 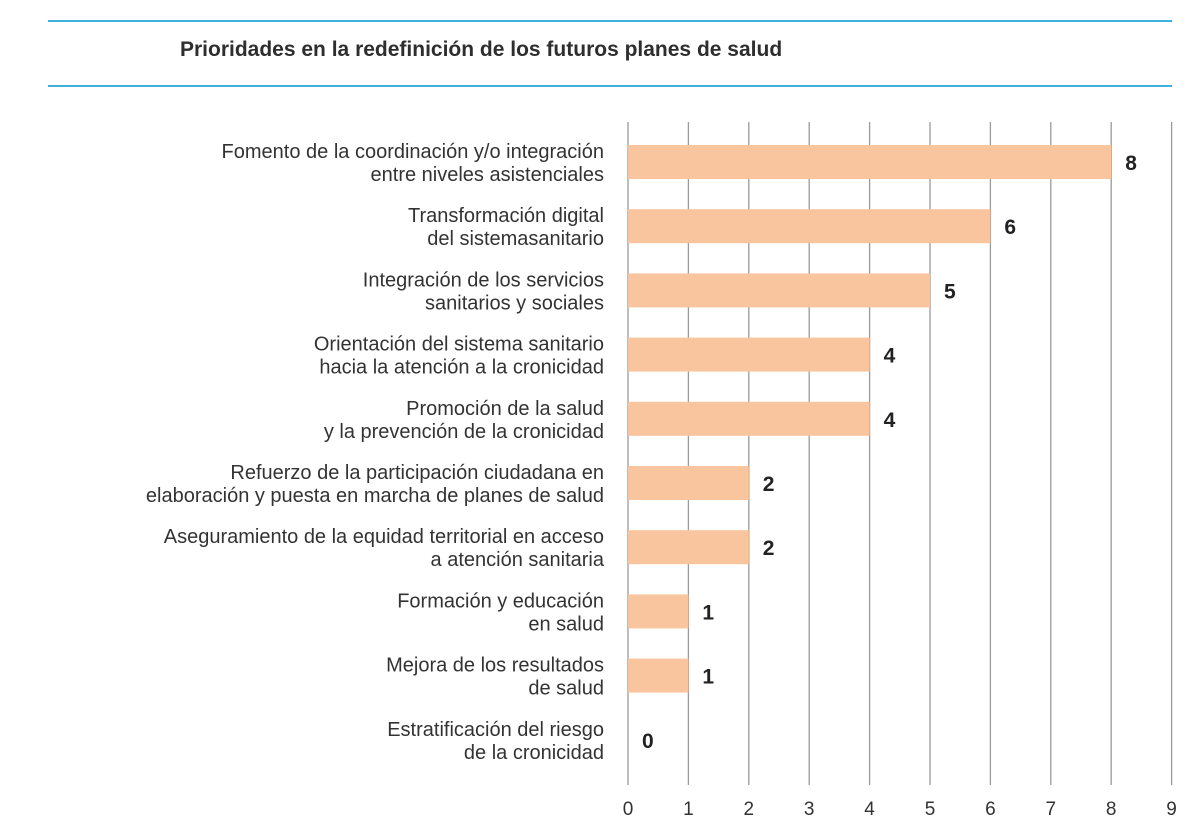 I want to click on x-tick-label: 1, so click(x=688, y=809).